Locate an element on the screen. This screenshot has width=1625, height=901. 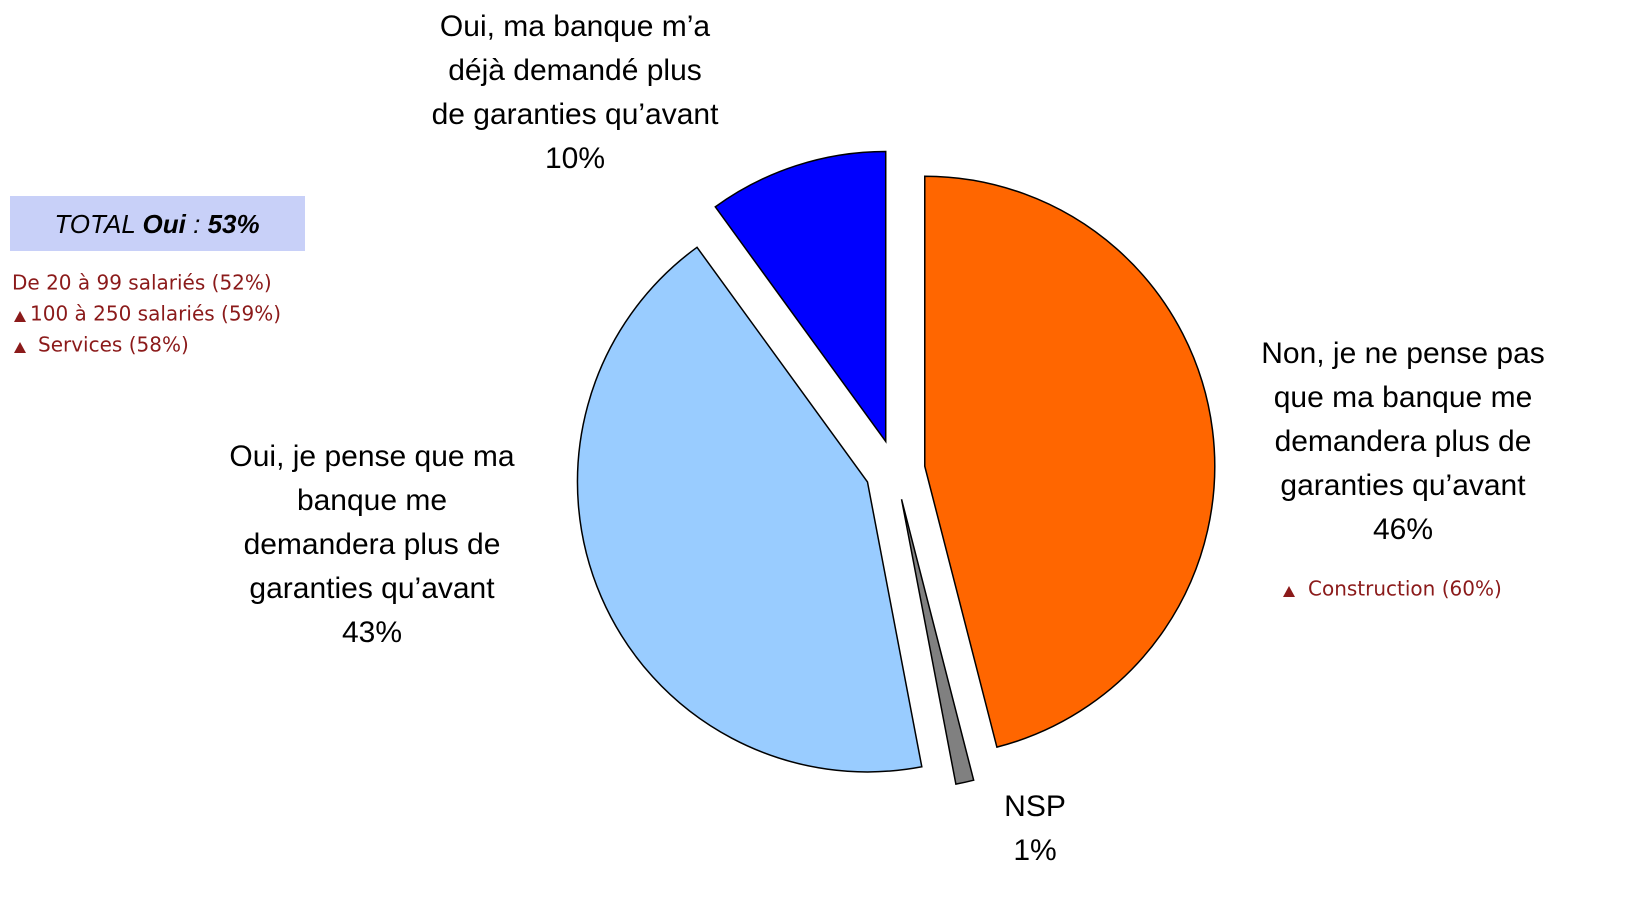
slice-label: de garanties qu’avant is located at coordinates (576, 114).